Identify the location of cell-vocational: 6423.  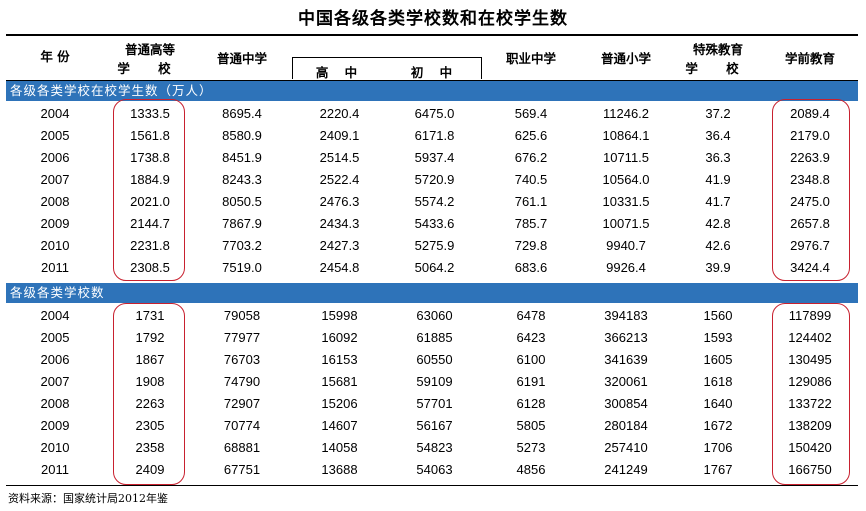
(531, 337).